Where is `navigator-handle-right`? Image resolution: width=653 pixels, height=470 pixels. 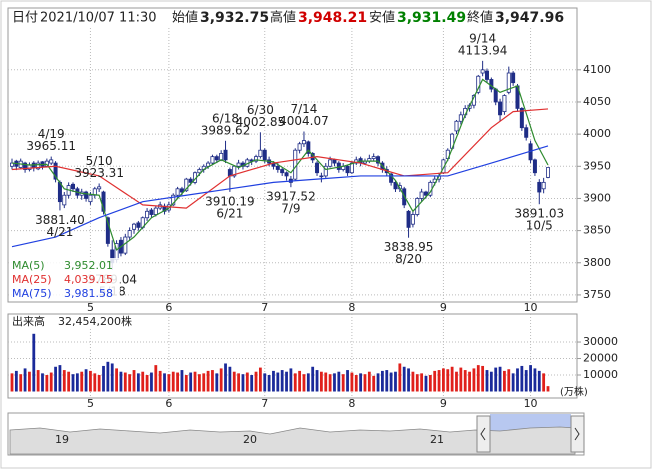 navigator-handle-right is located at coordinates (577, 434).